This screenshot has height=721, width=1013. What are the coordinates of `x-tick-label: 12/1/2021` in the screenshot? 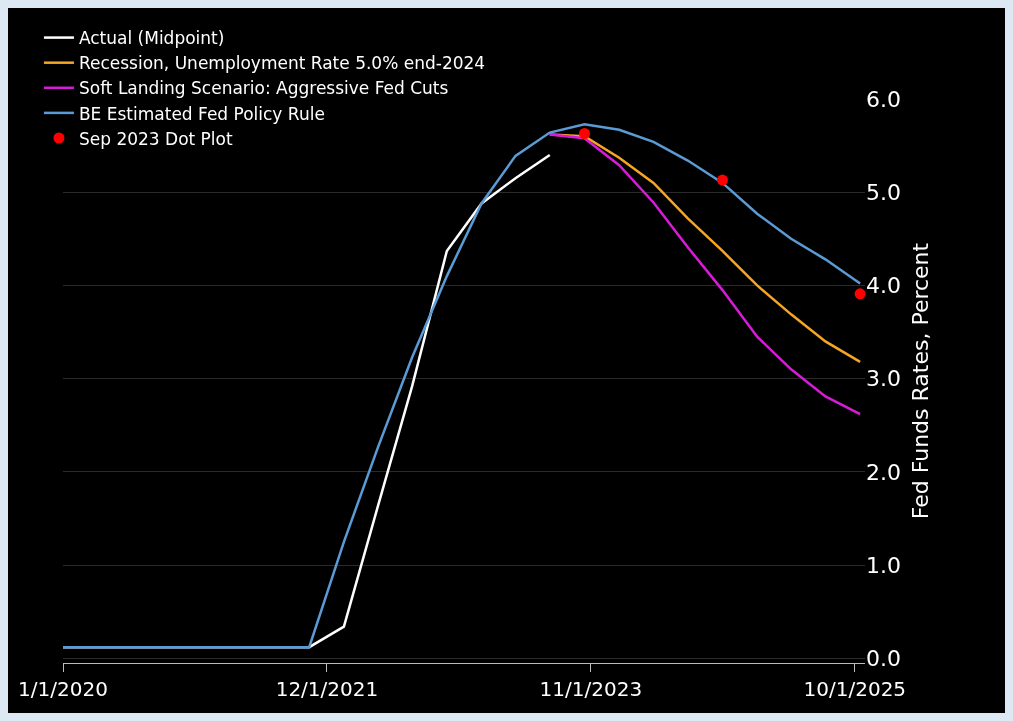 It's located at (327, 689).